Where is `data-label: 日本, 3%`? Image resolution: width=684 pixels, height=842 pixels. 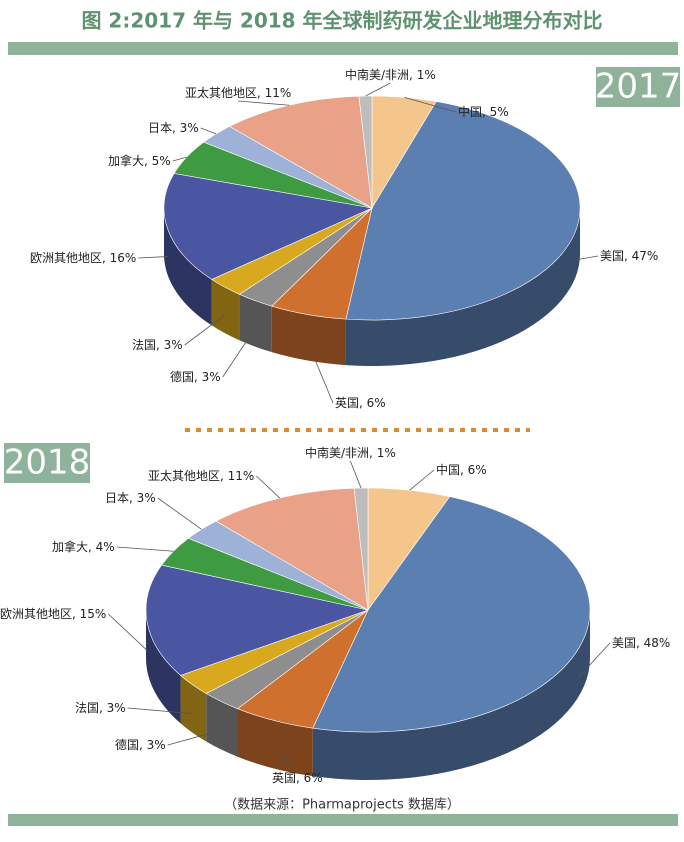 data-label: 日本, 3% is located at coordinates (173, 128).